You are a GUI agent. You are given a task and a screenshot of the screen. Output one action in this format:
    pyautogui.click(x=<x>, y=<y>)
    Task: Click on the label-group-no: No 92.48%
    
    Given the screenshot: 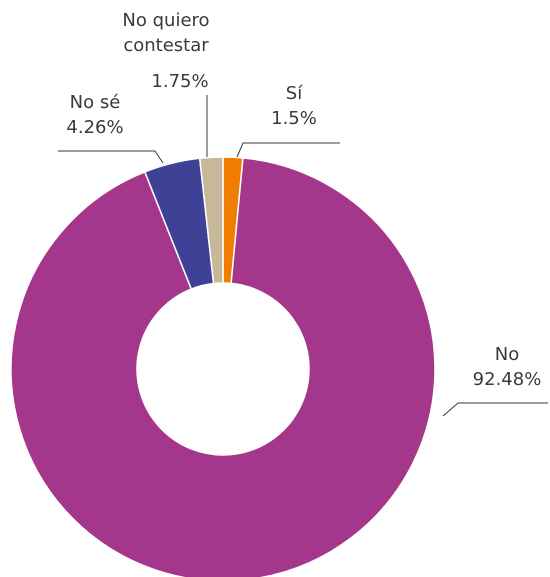 What is the action you would take?
    pyautogui.click(x=495, y=380)
    